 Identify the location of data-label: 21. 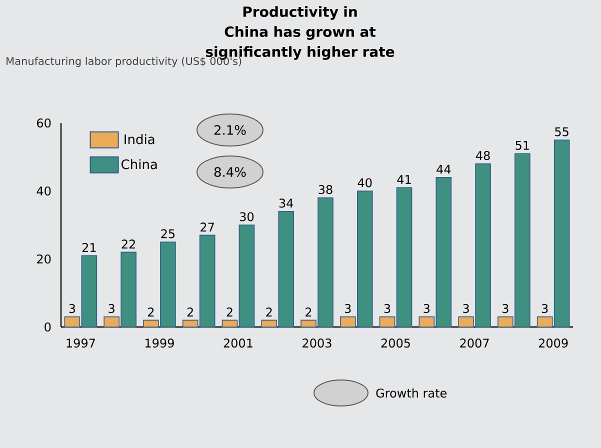
(89, 247).